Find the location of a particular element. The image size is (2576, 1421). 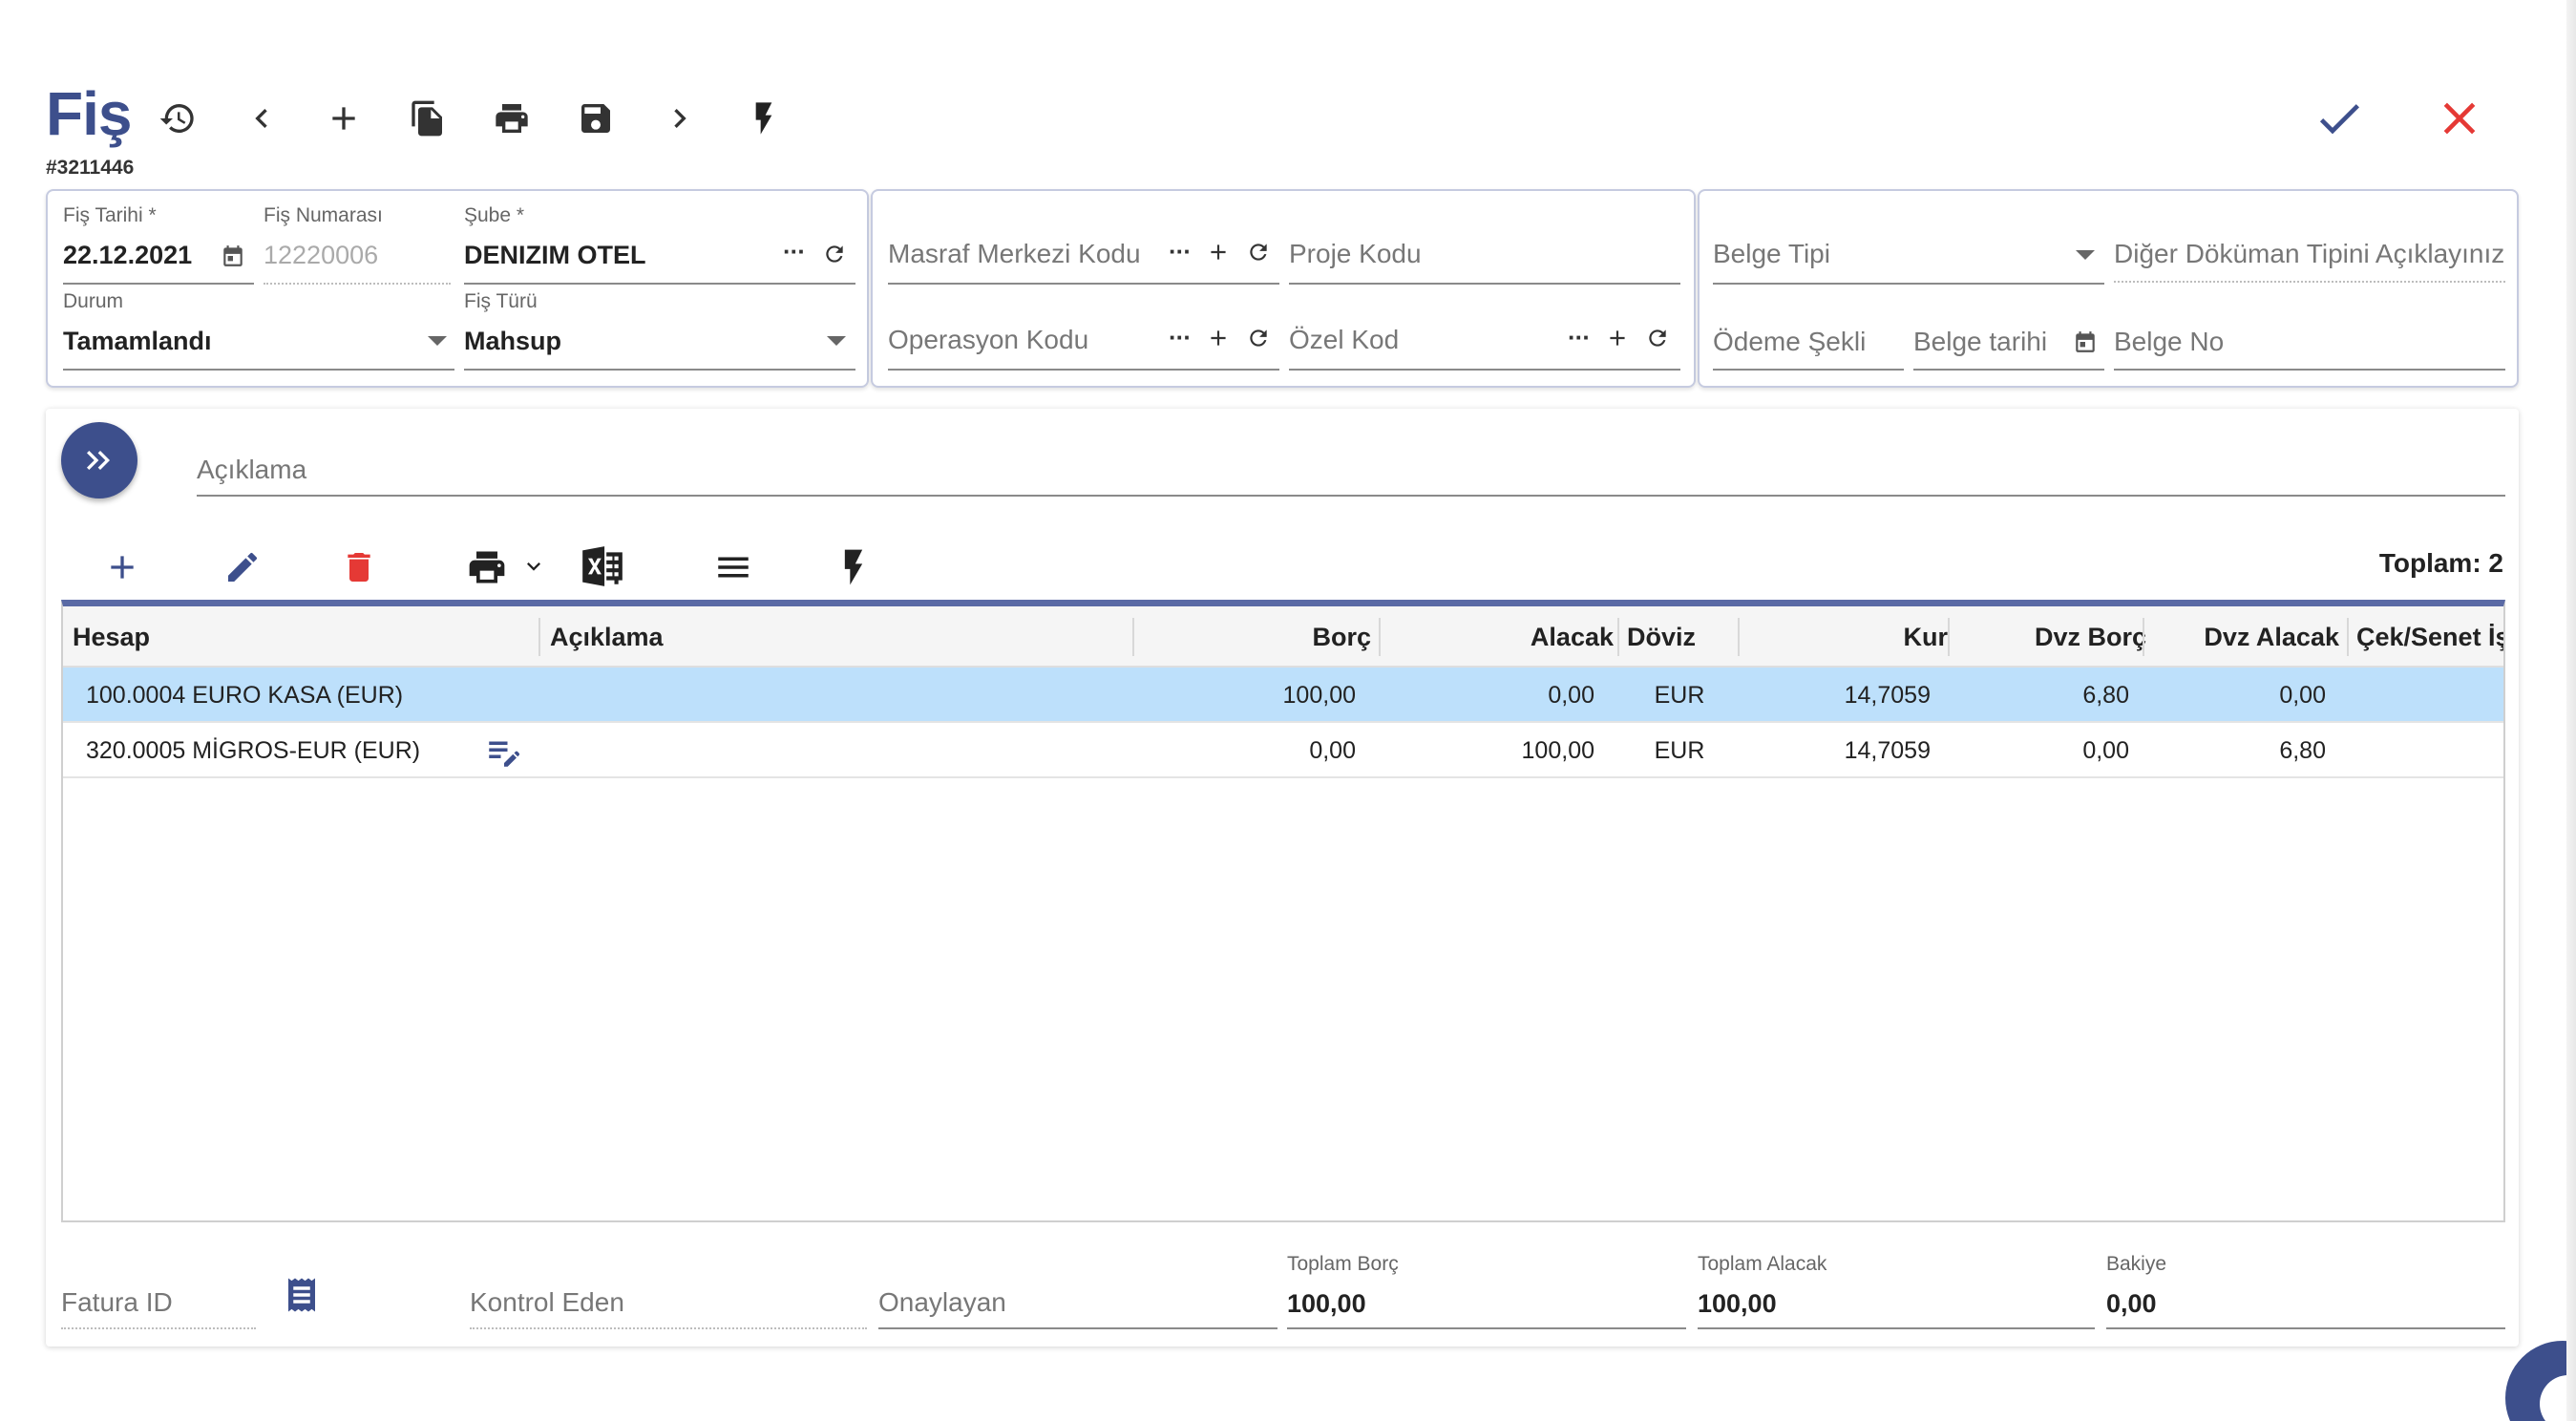

aciklama-field: Açıklama is located at coordinates (1351, 470).